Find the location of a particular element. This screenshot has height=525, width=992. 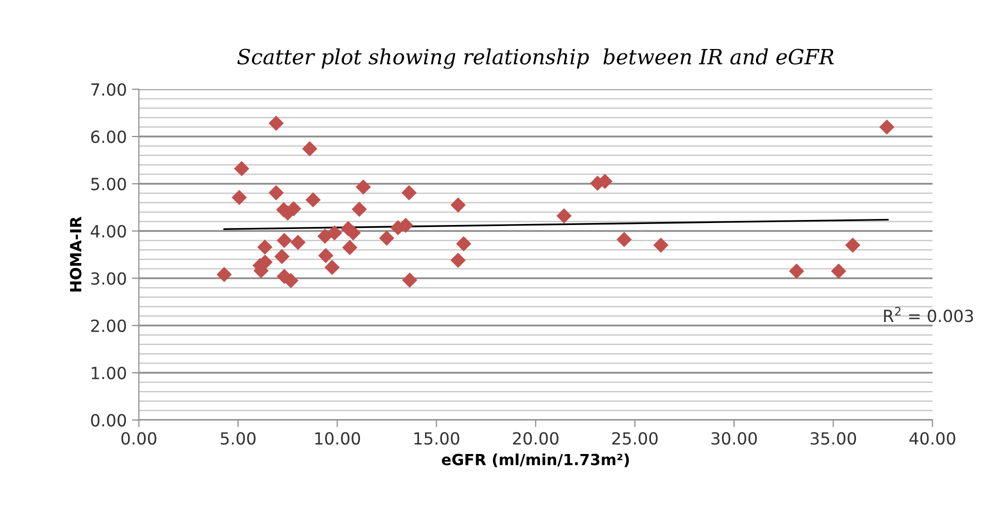

y-tick-label: 5.00 is located at coordinates (108, 184).